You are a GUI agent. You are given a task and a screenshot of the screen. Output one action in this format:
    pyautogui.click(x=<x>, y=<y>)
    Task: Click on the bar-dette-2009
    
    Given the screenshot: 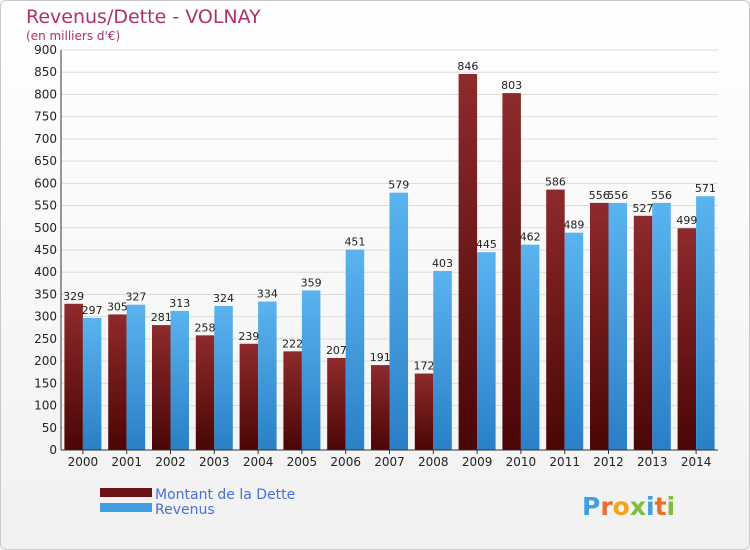 What is the action you would take?
    pyautogui.click(x=468, y=262)
    